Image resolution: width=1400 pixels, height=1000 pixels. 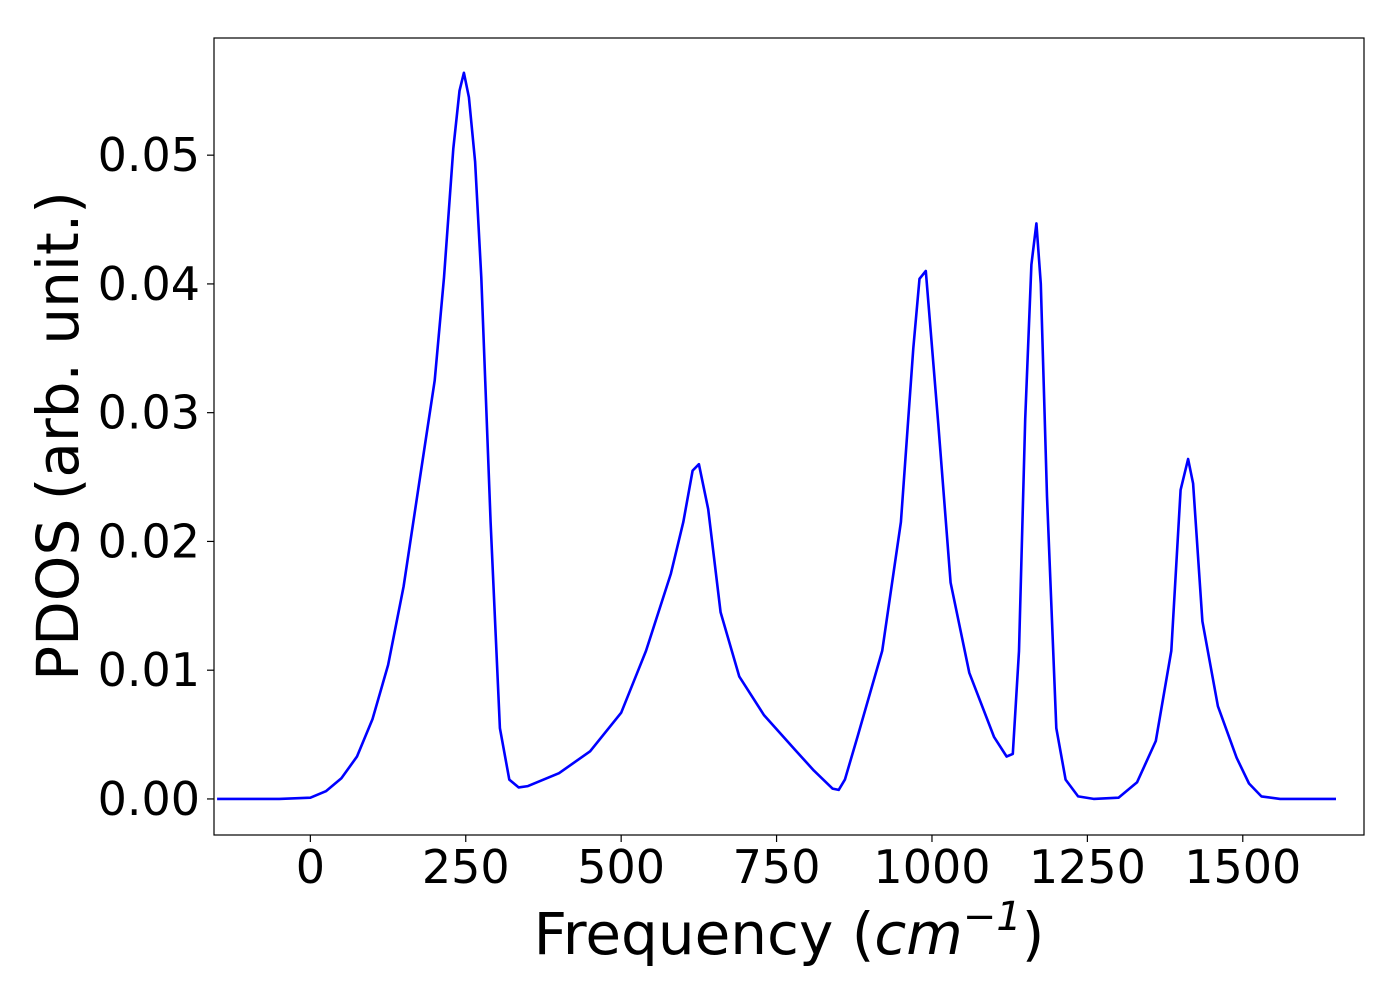 I want to click on x-tick-label: 1250, so click(x=1087, y=867).